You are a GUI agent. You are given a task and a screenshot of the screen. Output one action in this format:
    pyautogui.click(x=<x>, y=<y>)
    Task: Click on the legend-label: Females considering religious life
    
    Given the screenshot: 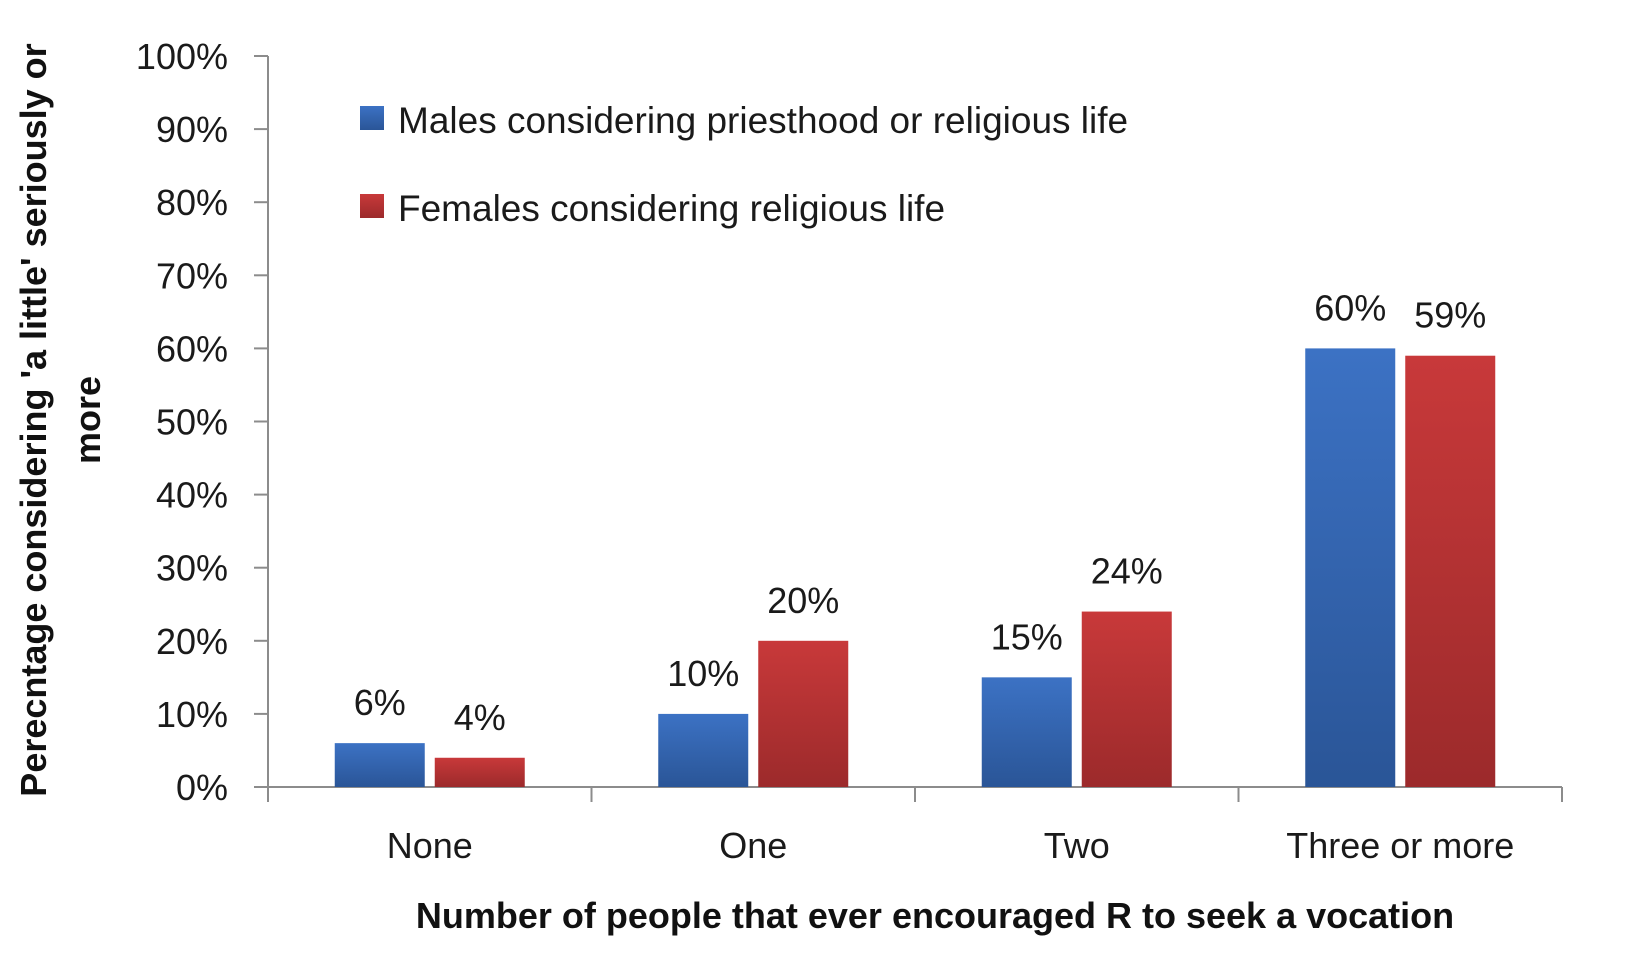 What is the action you would take?
    pyautogui.click(x=671, y=208)
    